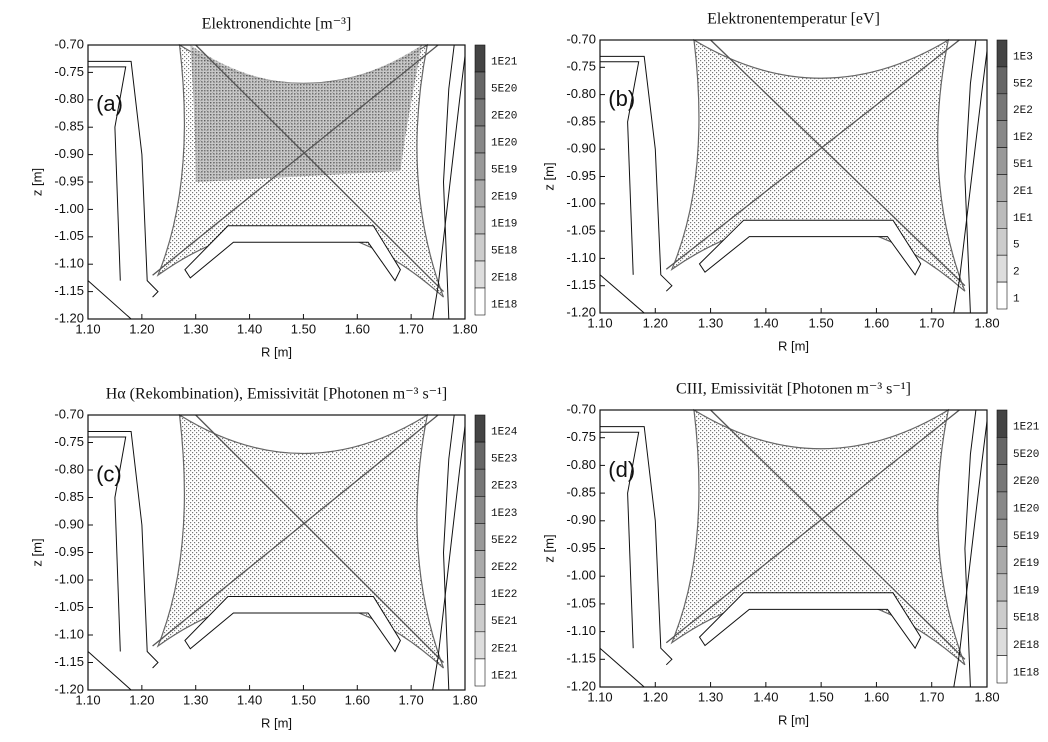 This screenshot has height=742, width=1048. Describe the element at coordinates (1023, 192) in the screenshot. I see `colorbar-label: 2E1` at that location.